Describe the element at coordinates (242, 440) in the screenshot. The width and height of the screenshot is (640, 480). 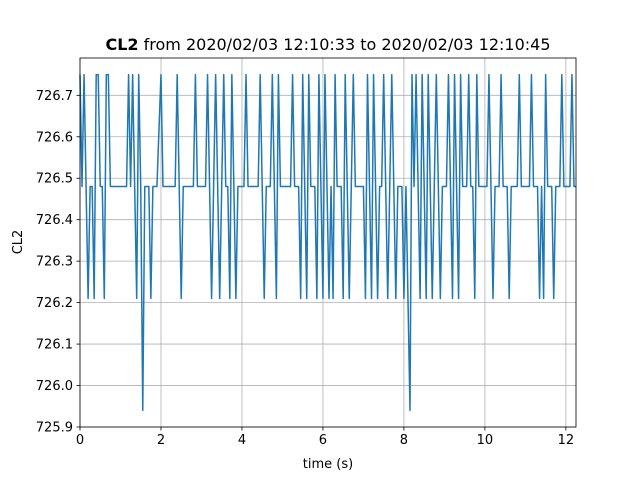
I see `x-tick-label: 4` at that location.